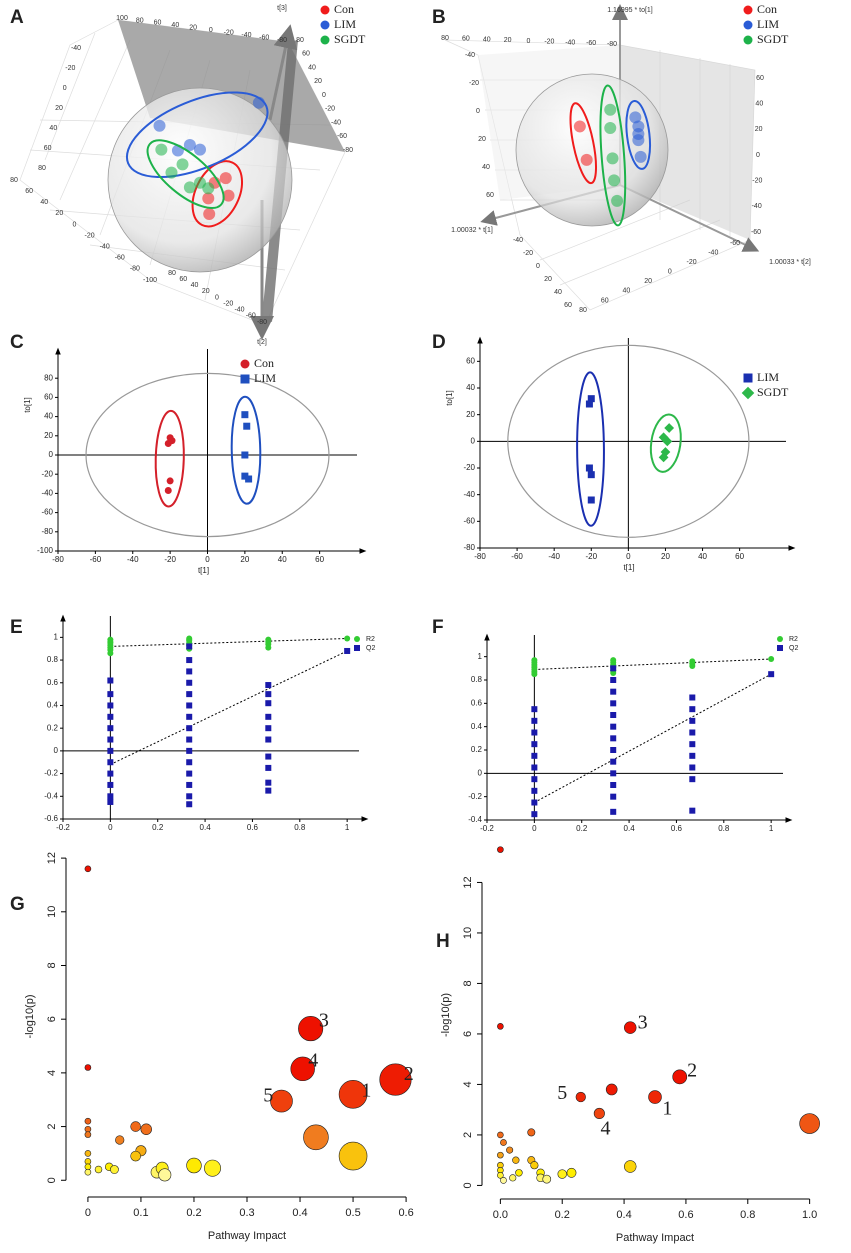  Describe the element at coordinates (667, 1108) in the screenshot. I see `annotation: 1` at that location.